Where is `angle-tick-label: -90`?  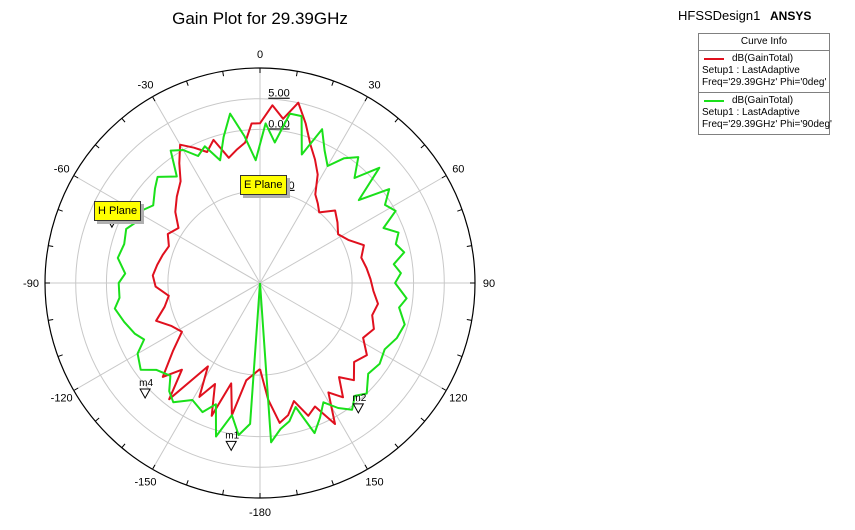 angle-tick-label: -90 is located at coordinates (31, 284).